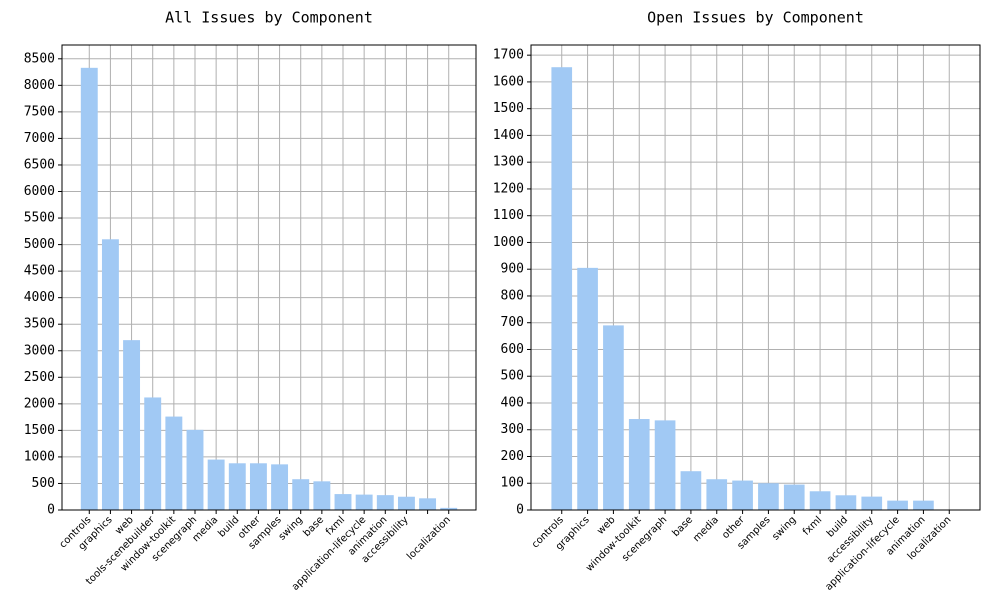  Describe the element at coordinates (39, 138) in the screenshot. I see `y-tick-label: 7000` at that location.